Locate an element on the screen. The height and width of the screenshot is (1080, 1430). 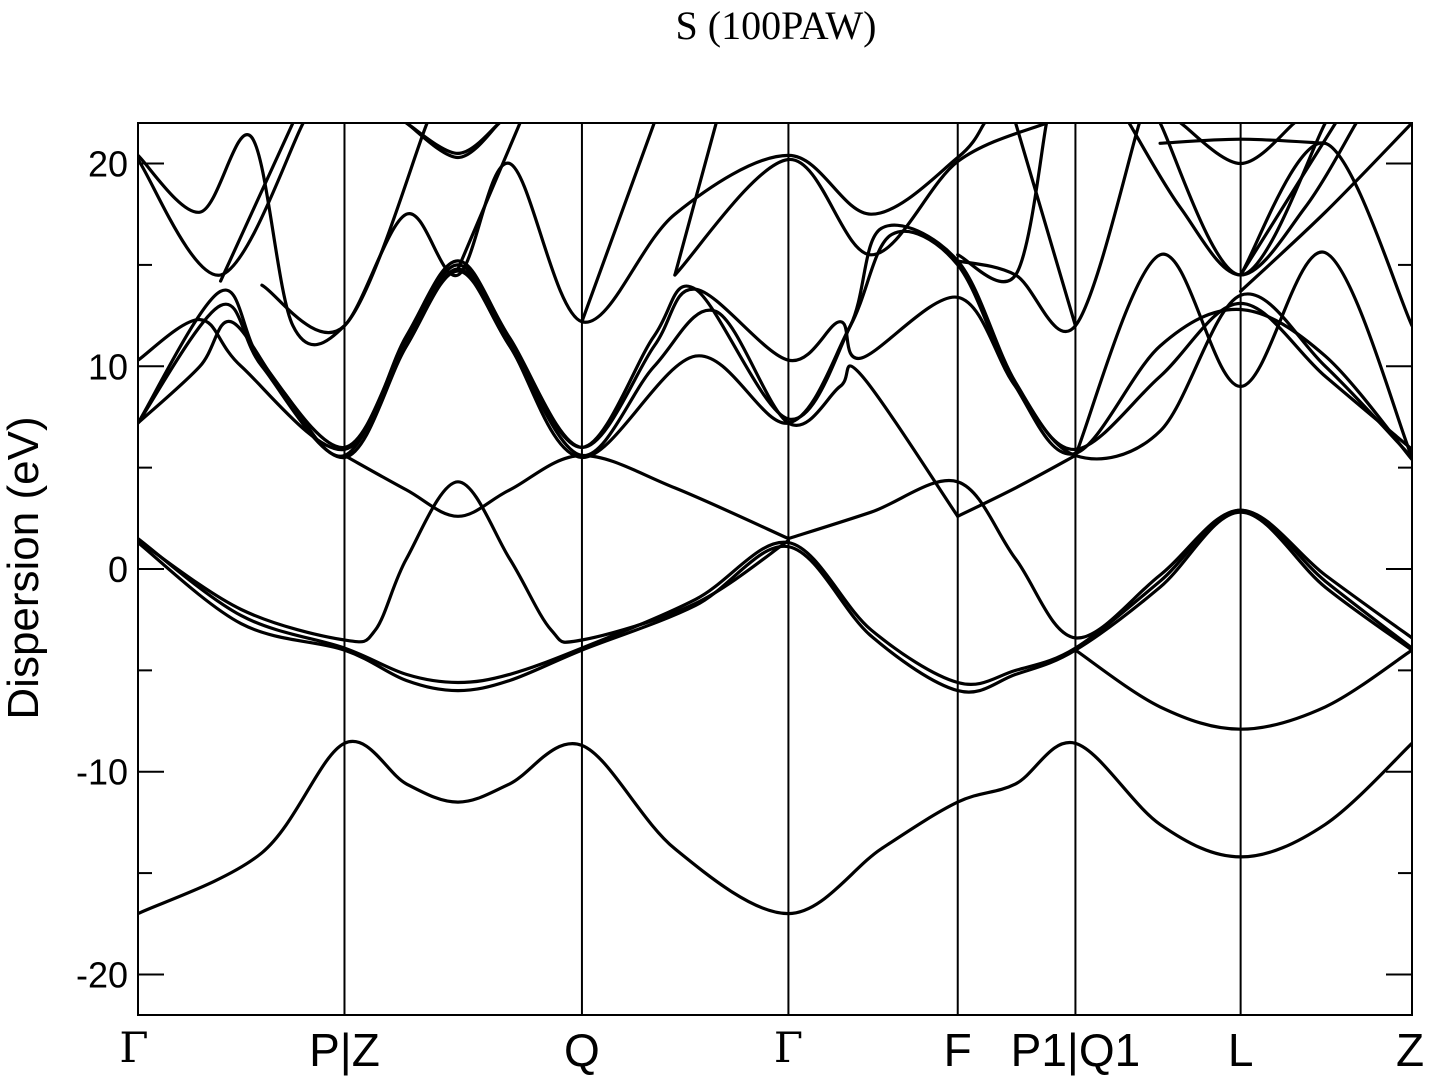
kpoint-label: Q is located at coordinates (582, 1050).